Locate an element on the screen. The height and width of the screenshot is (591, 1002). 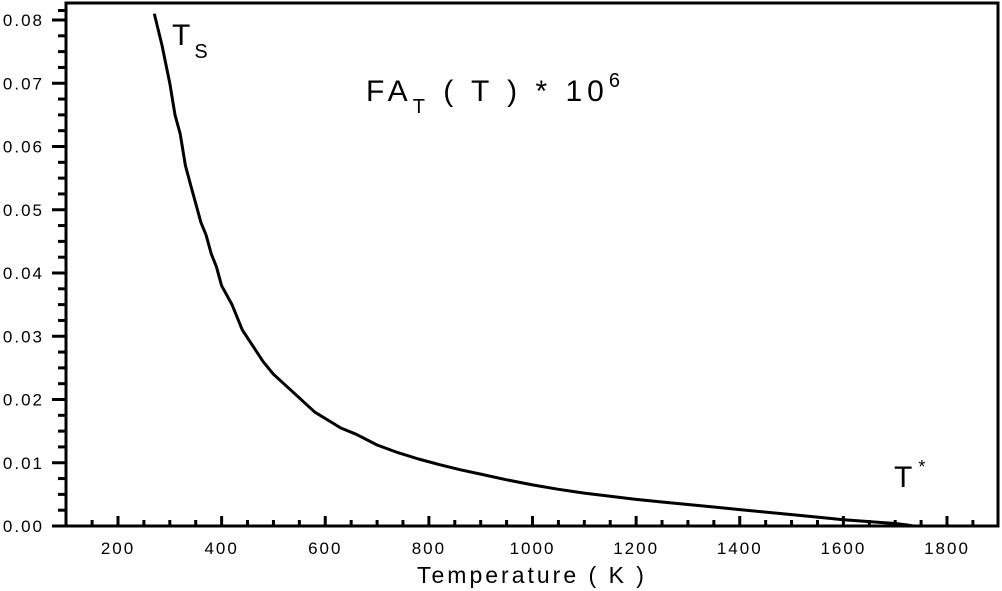
x-tick-label: 1400 is located at coordinates (740, 548).